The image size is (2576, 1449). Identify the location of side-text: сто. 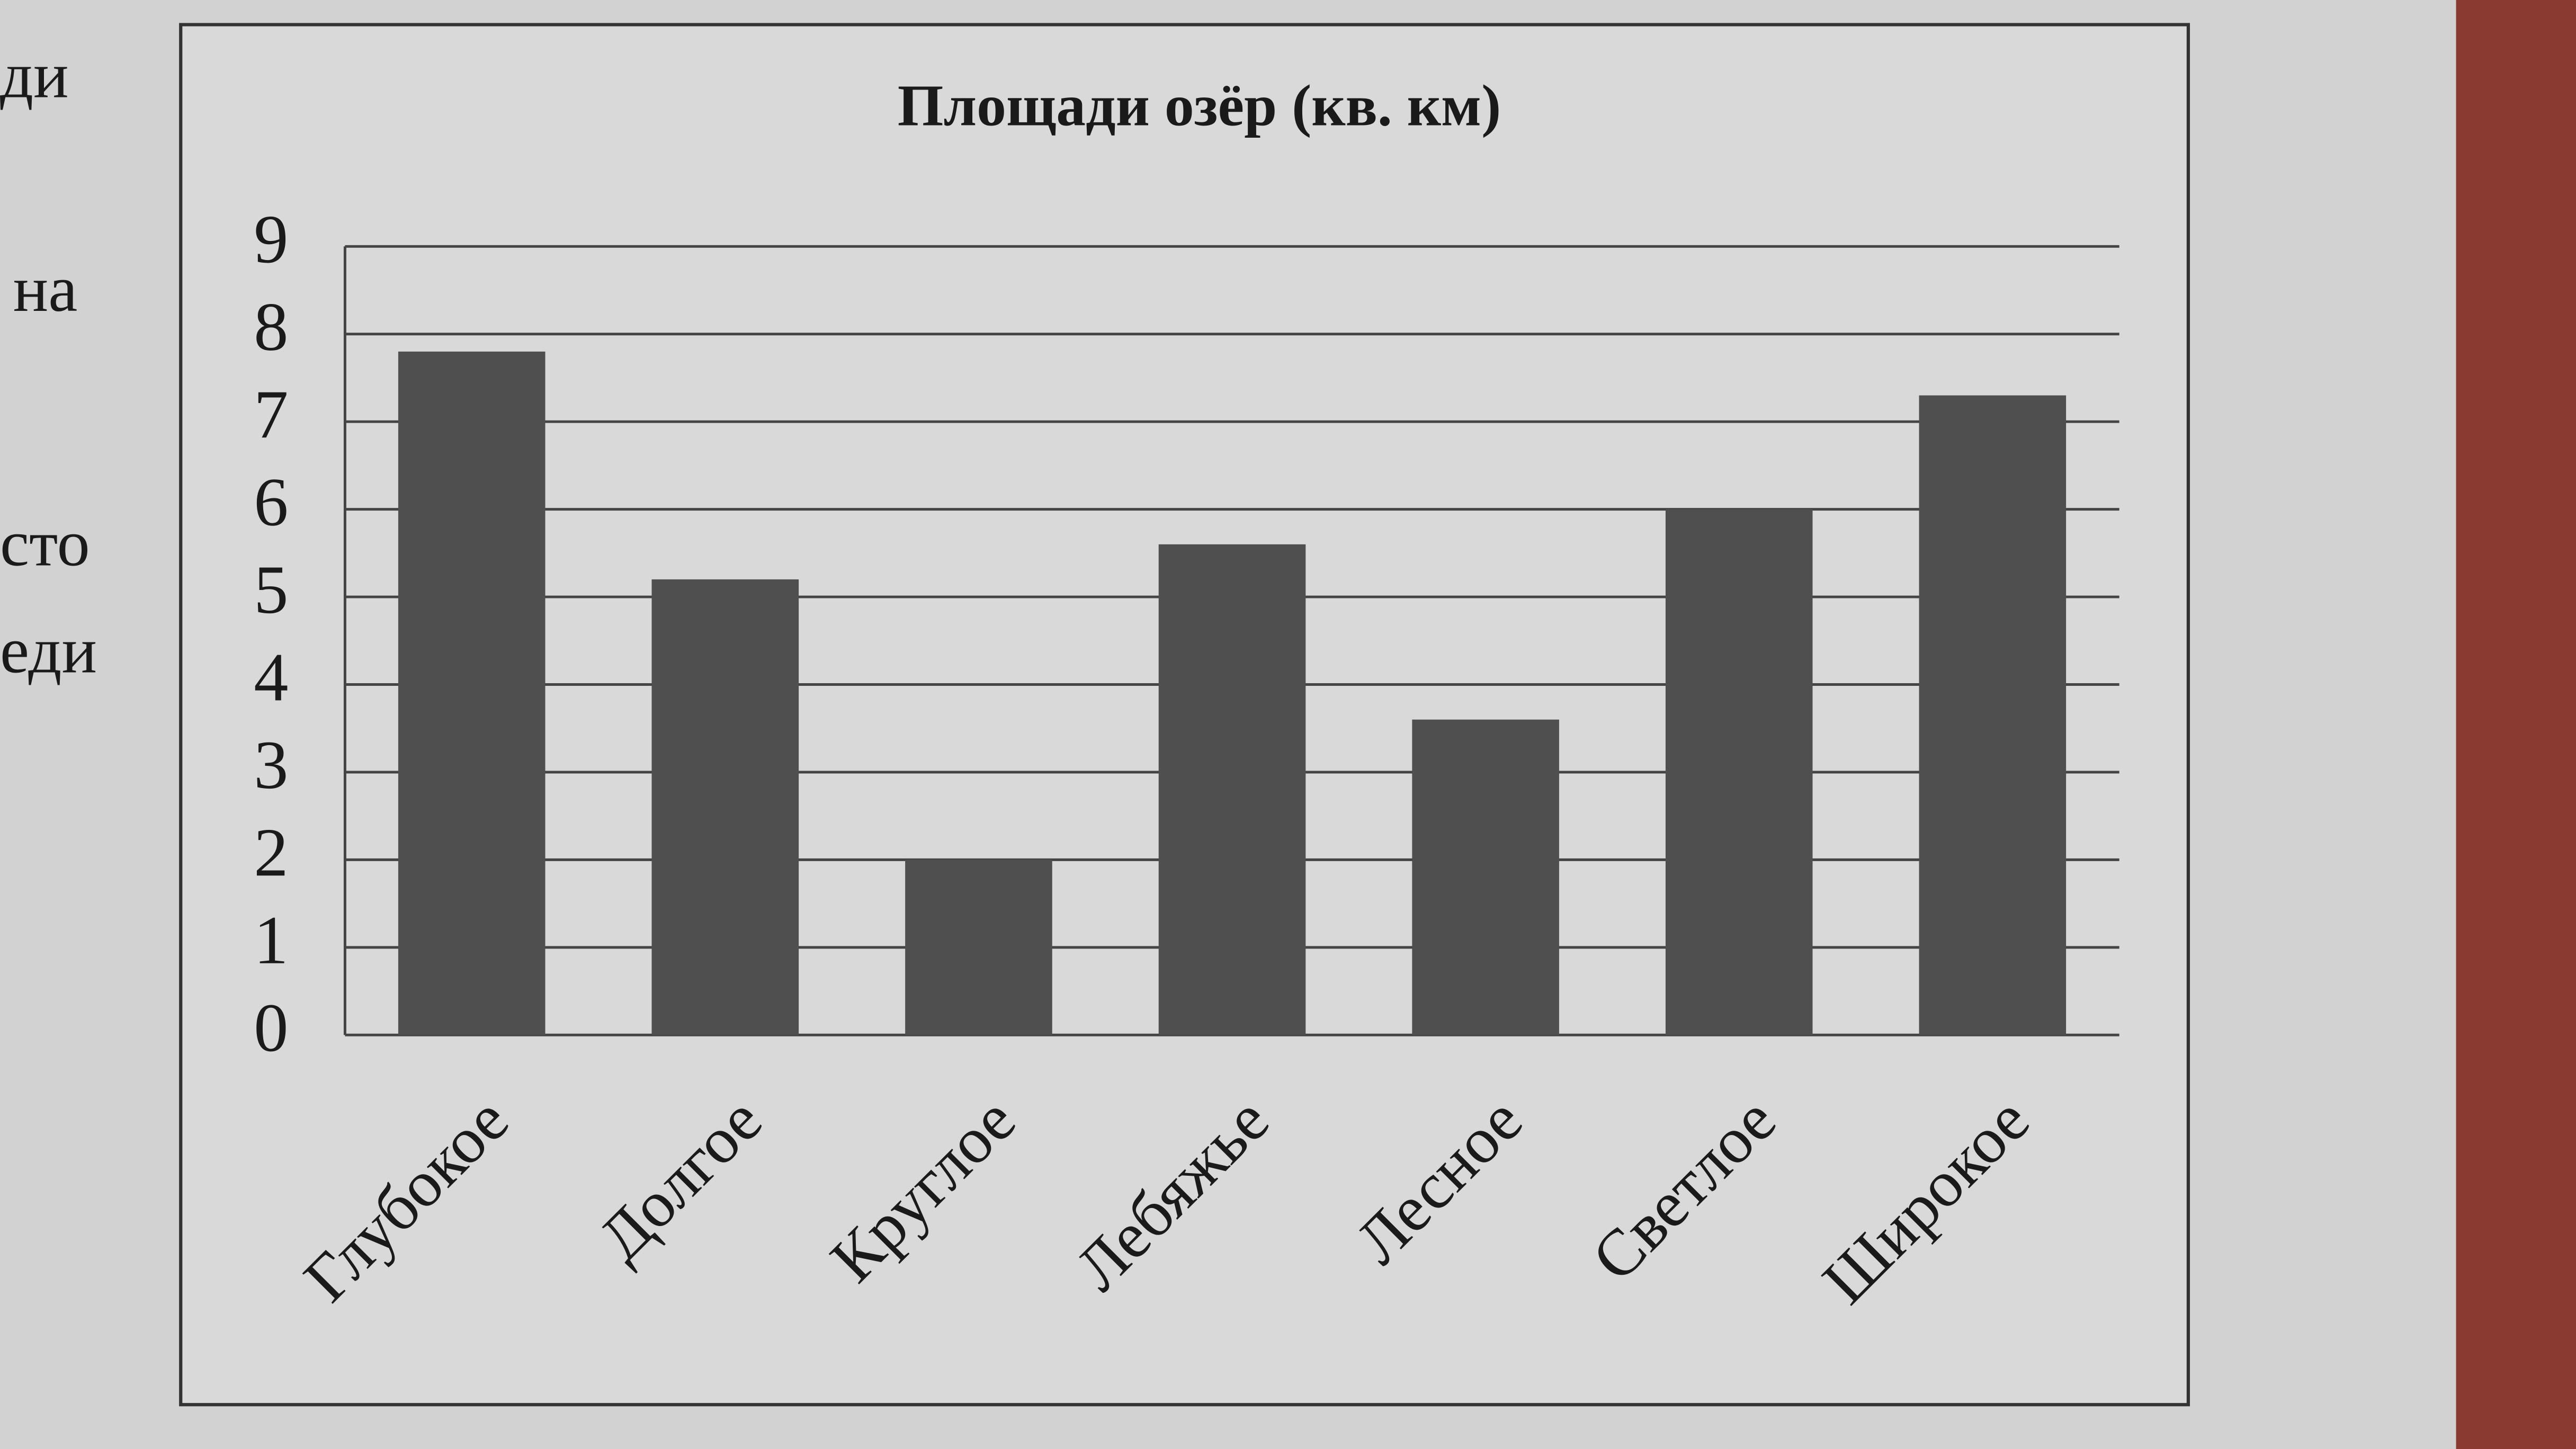
(45, 543).